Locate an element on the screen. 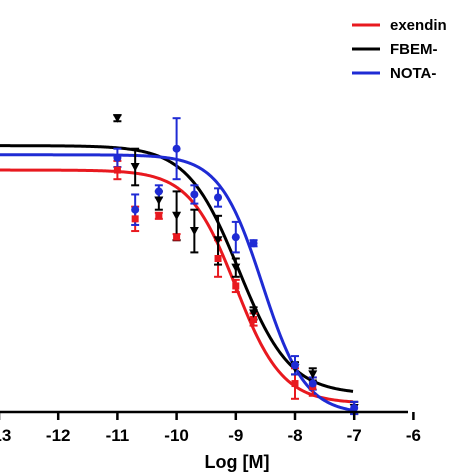  x-axis-title: Log [M] is located at coordinates (237, 462).